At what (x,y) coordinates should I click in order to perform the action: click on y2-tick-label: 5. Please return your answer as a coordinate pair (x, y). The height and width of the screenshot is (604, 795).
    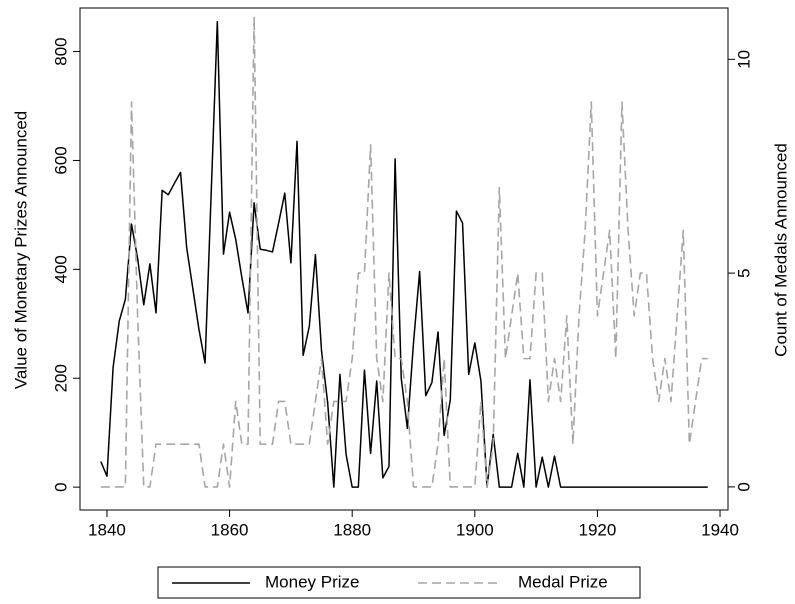
    Looking at the image, I should click on (743, 272).